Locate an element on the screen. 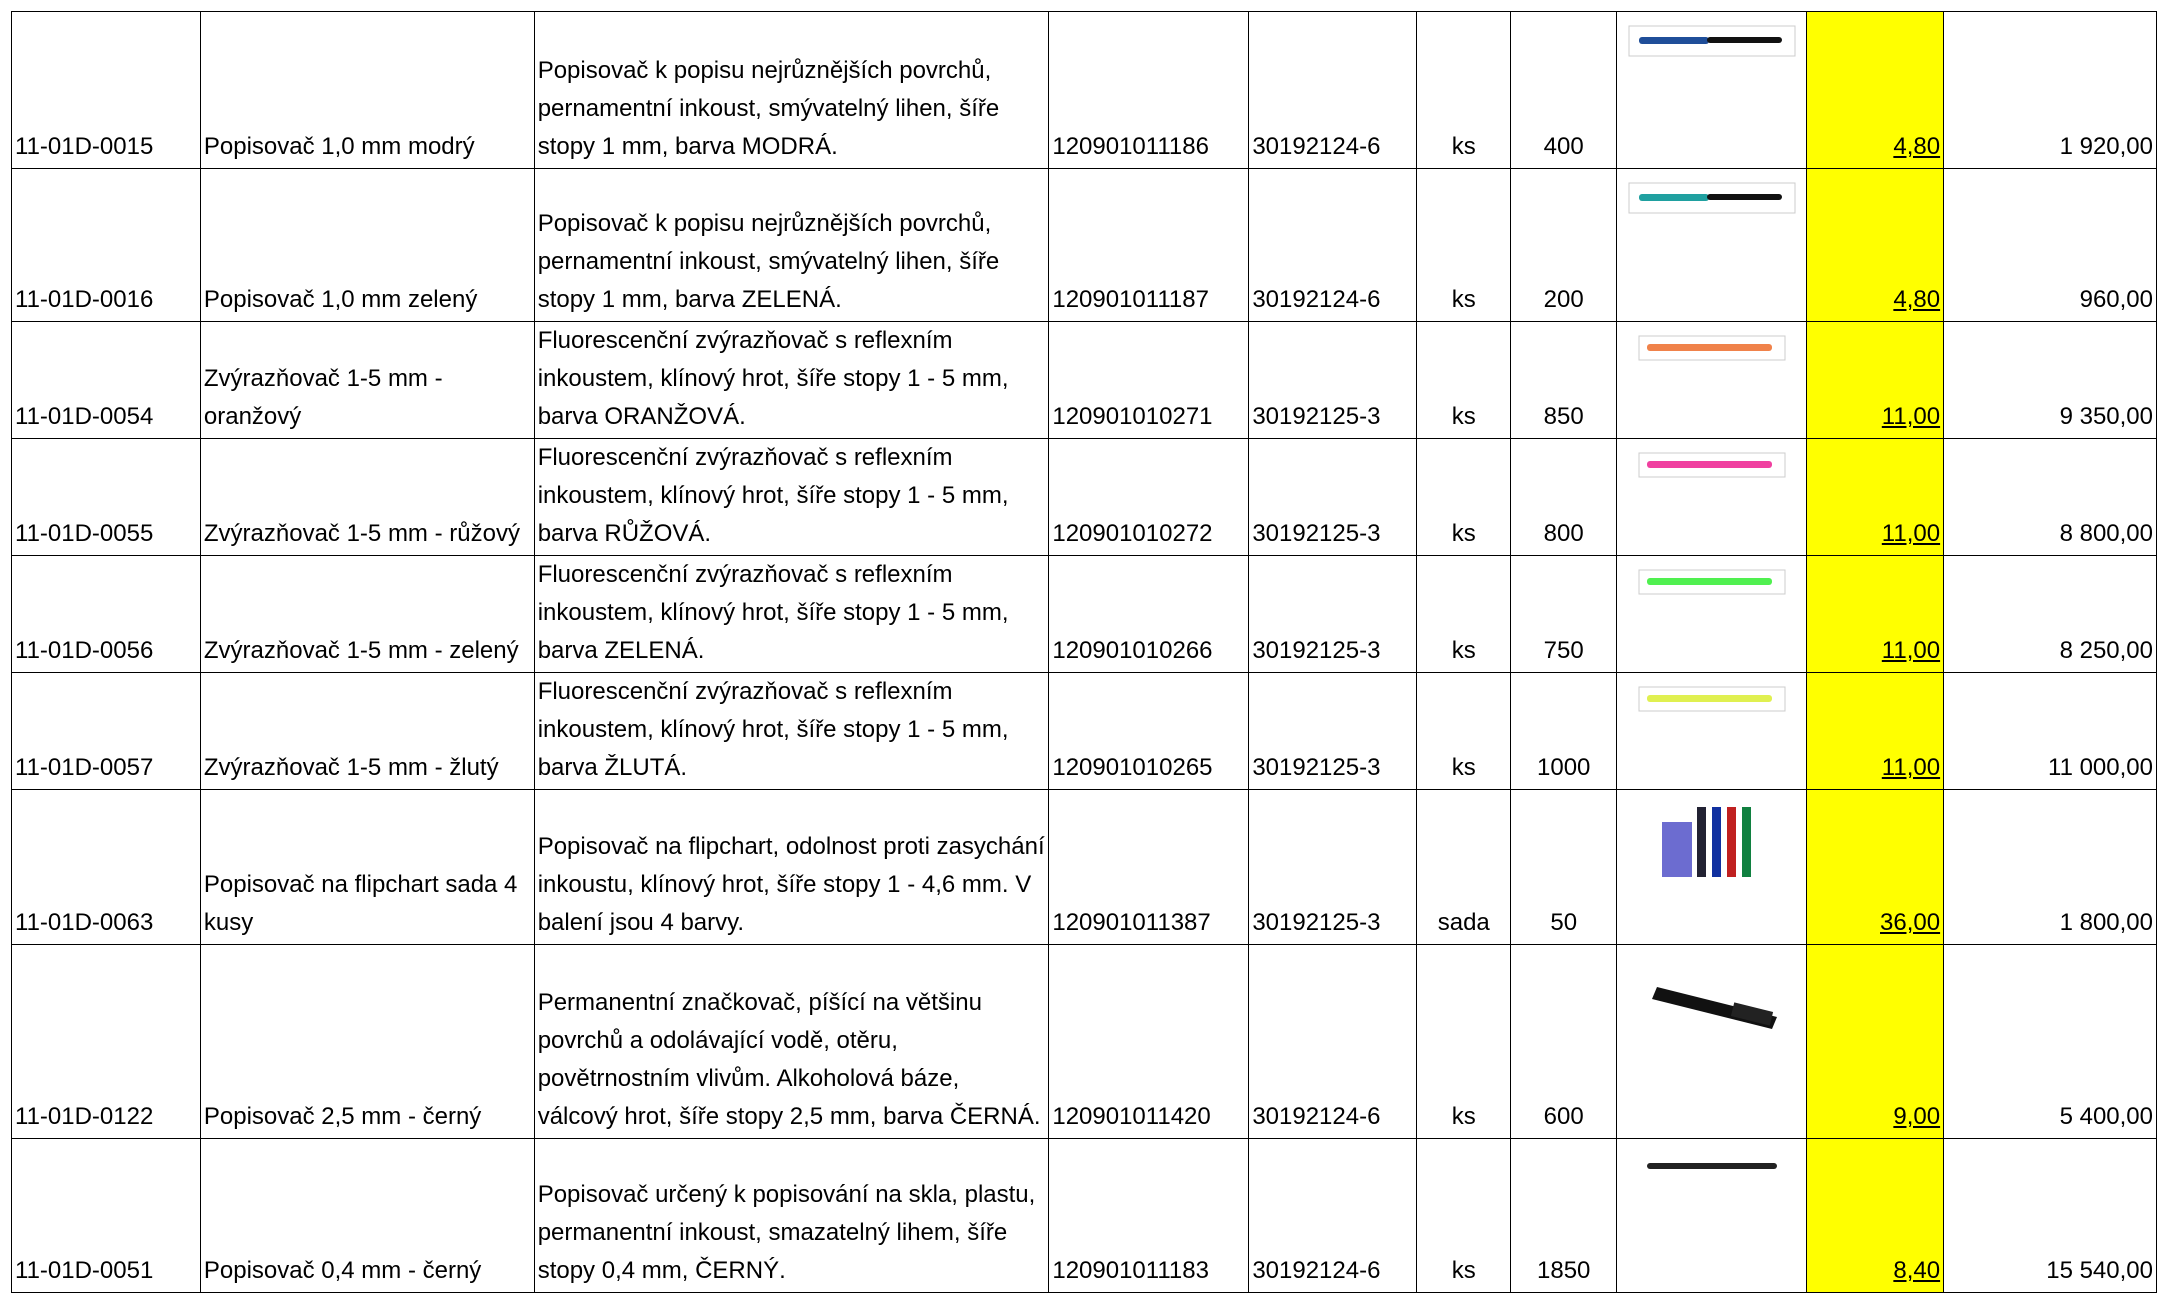  table-cell: 400 is located at coordinates (1564, 90).